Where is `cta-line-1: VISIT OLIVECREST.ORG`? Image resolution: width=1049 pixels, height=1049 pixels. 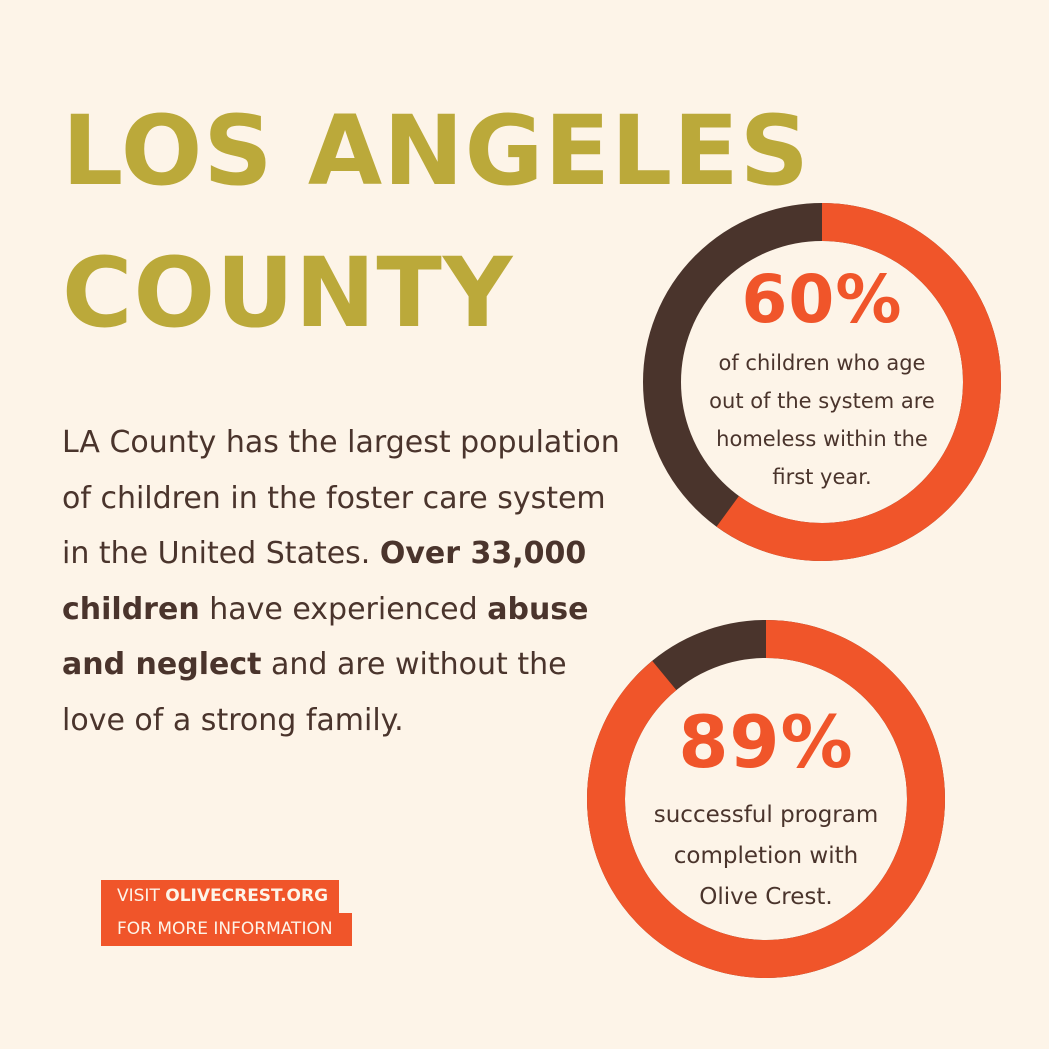
cta-line-1: VISIT OLIVECREST.ORG is located at coordinates (220, 896).